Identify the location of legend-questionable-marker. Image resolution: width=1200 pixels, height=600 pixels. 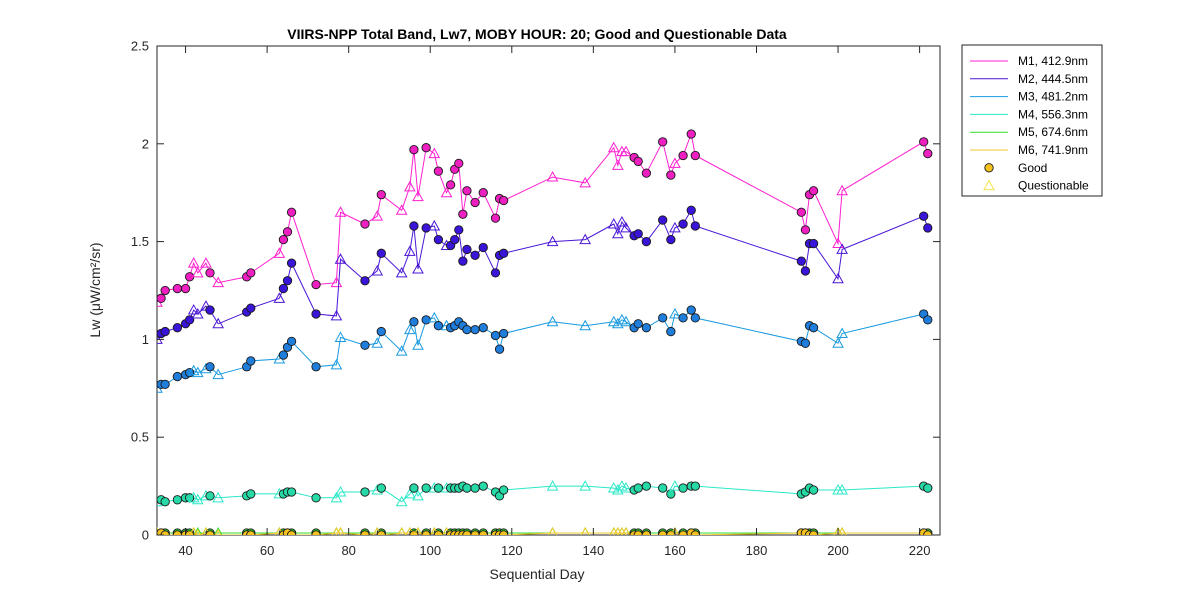
(989, 185).